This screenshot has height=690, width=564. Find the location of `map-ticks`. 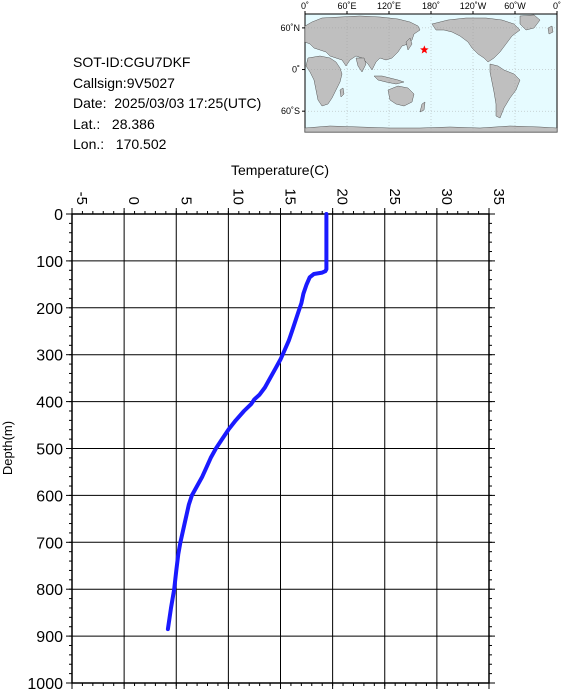

map-ticks is located at coordinates (430, 61).